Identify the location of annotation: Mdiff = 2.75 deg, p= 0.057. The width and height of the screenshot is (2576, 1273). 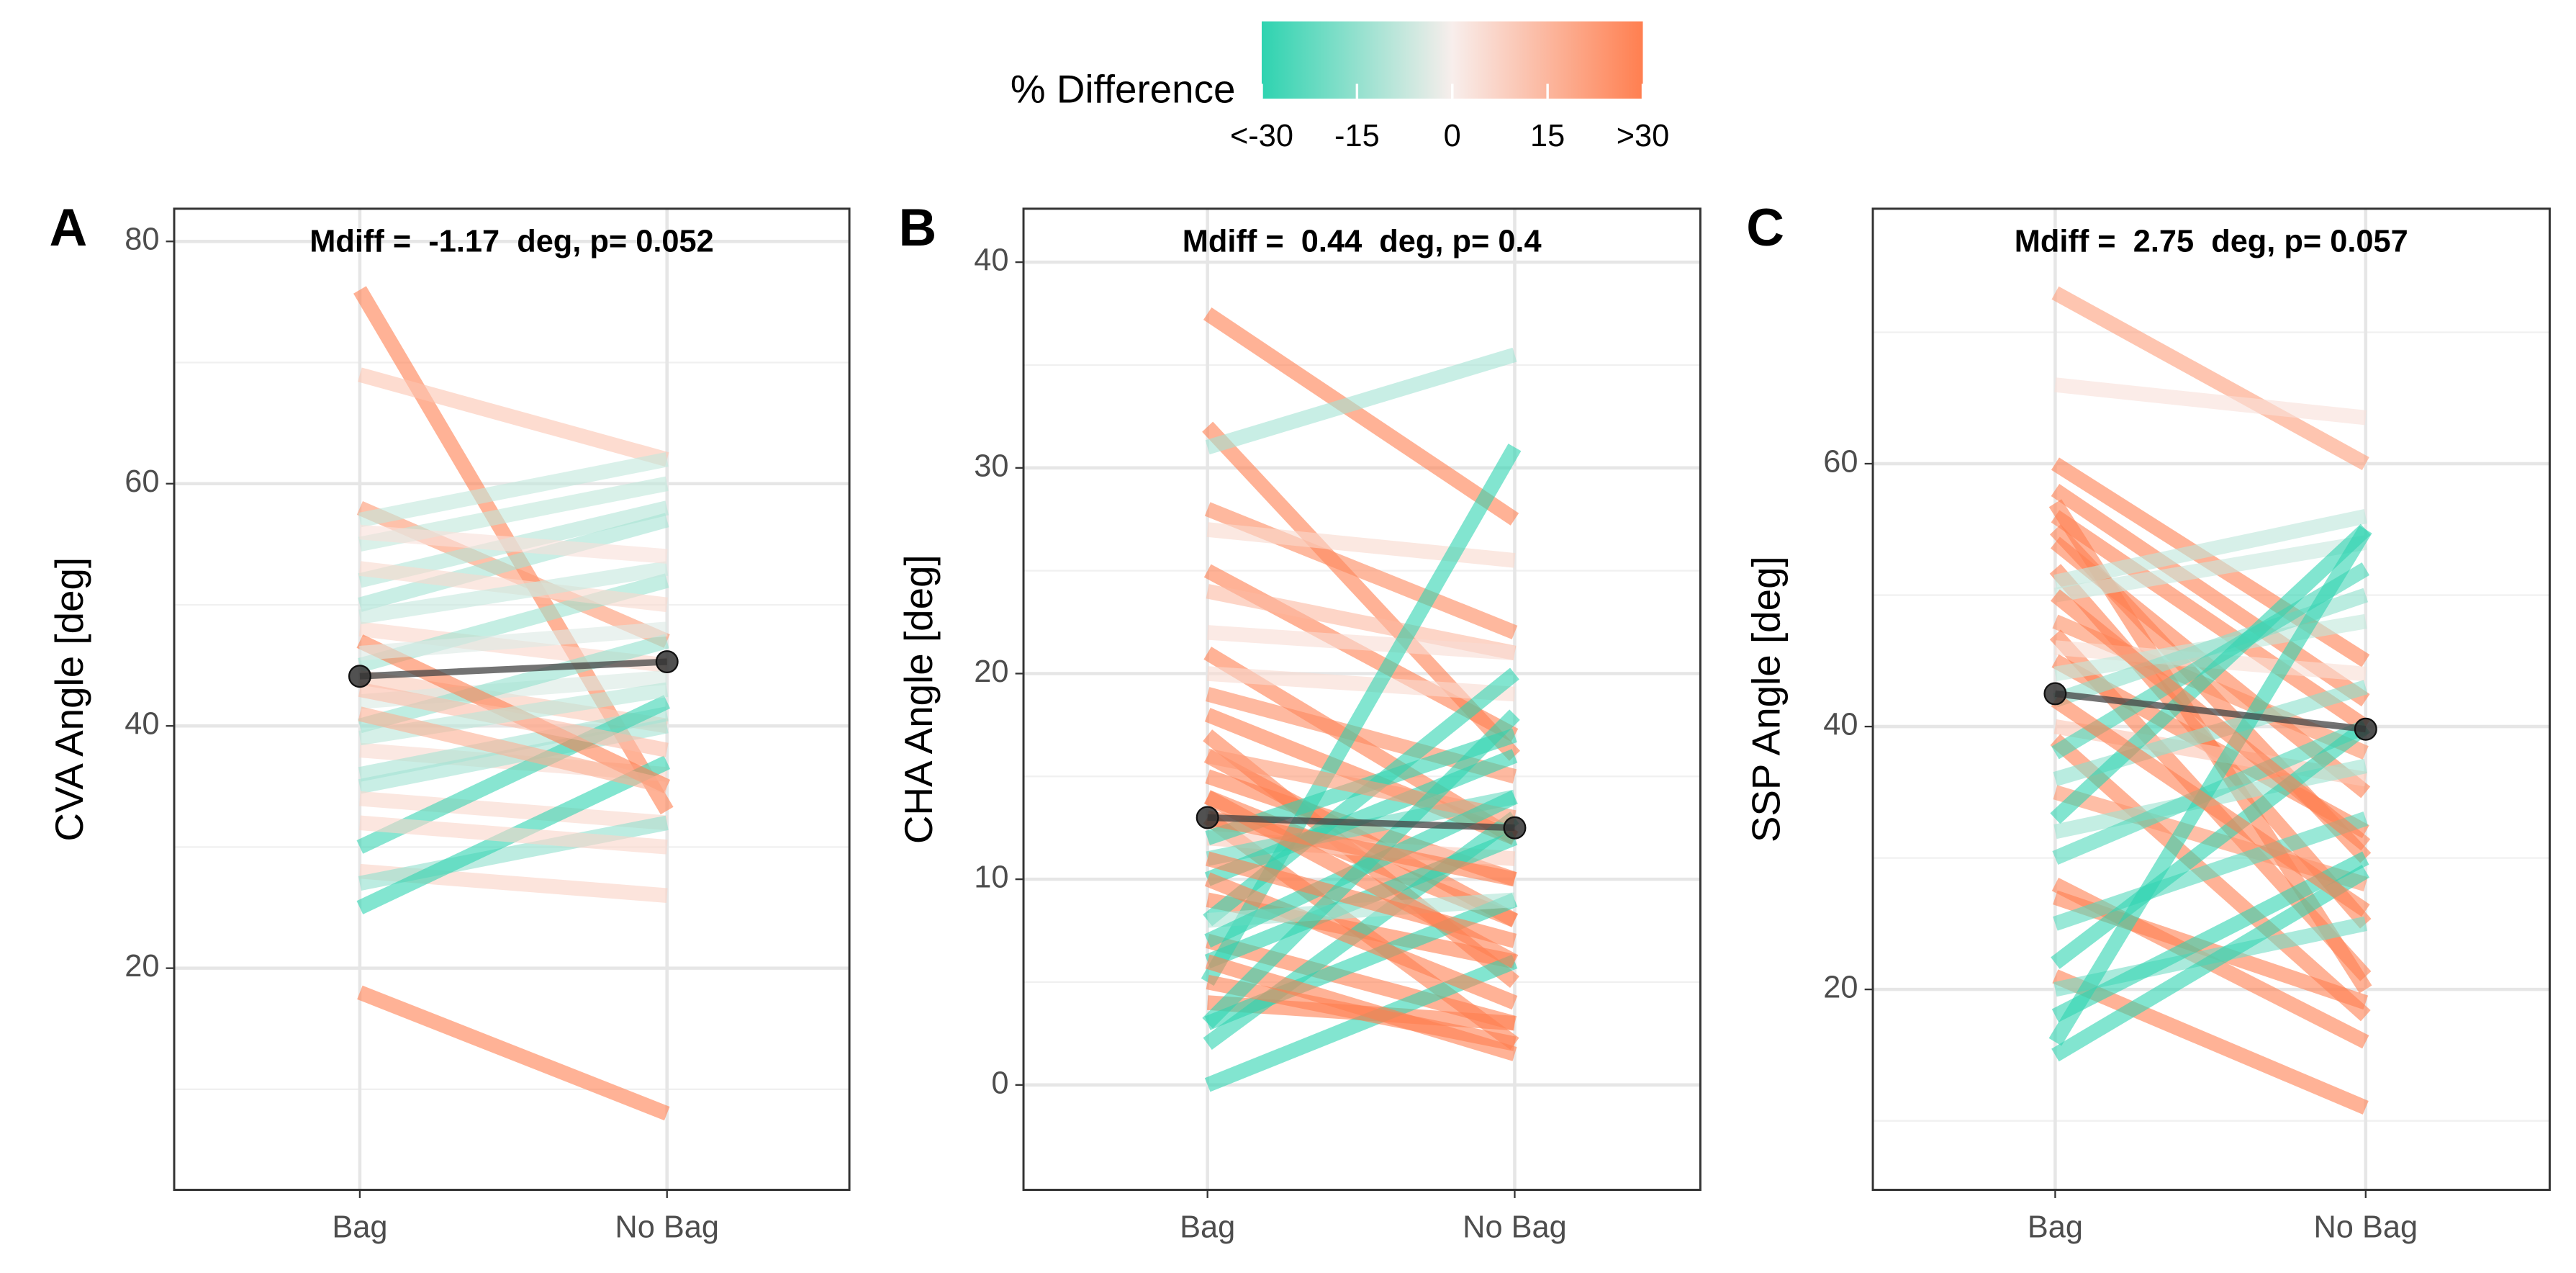
(2211, 241).